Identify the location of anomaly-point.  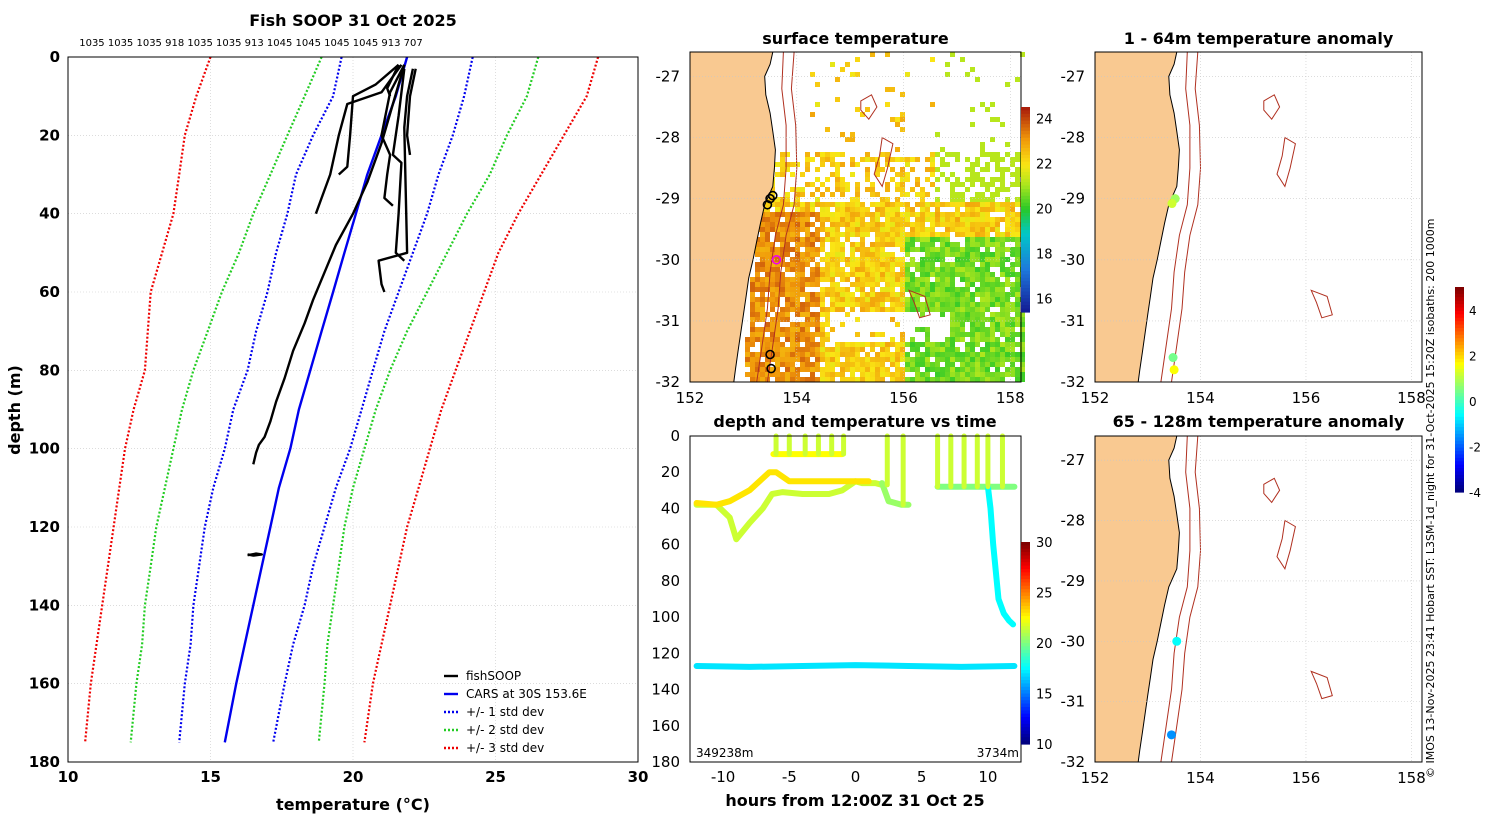
(1174, 370).